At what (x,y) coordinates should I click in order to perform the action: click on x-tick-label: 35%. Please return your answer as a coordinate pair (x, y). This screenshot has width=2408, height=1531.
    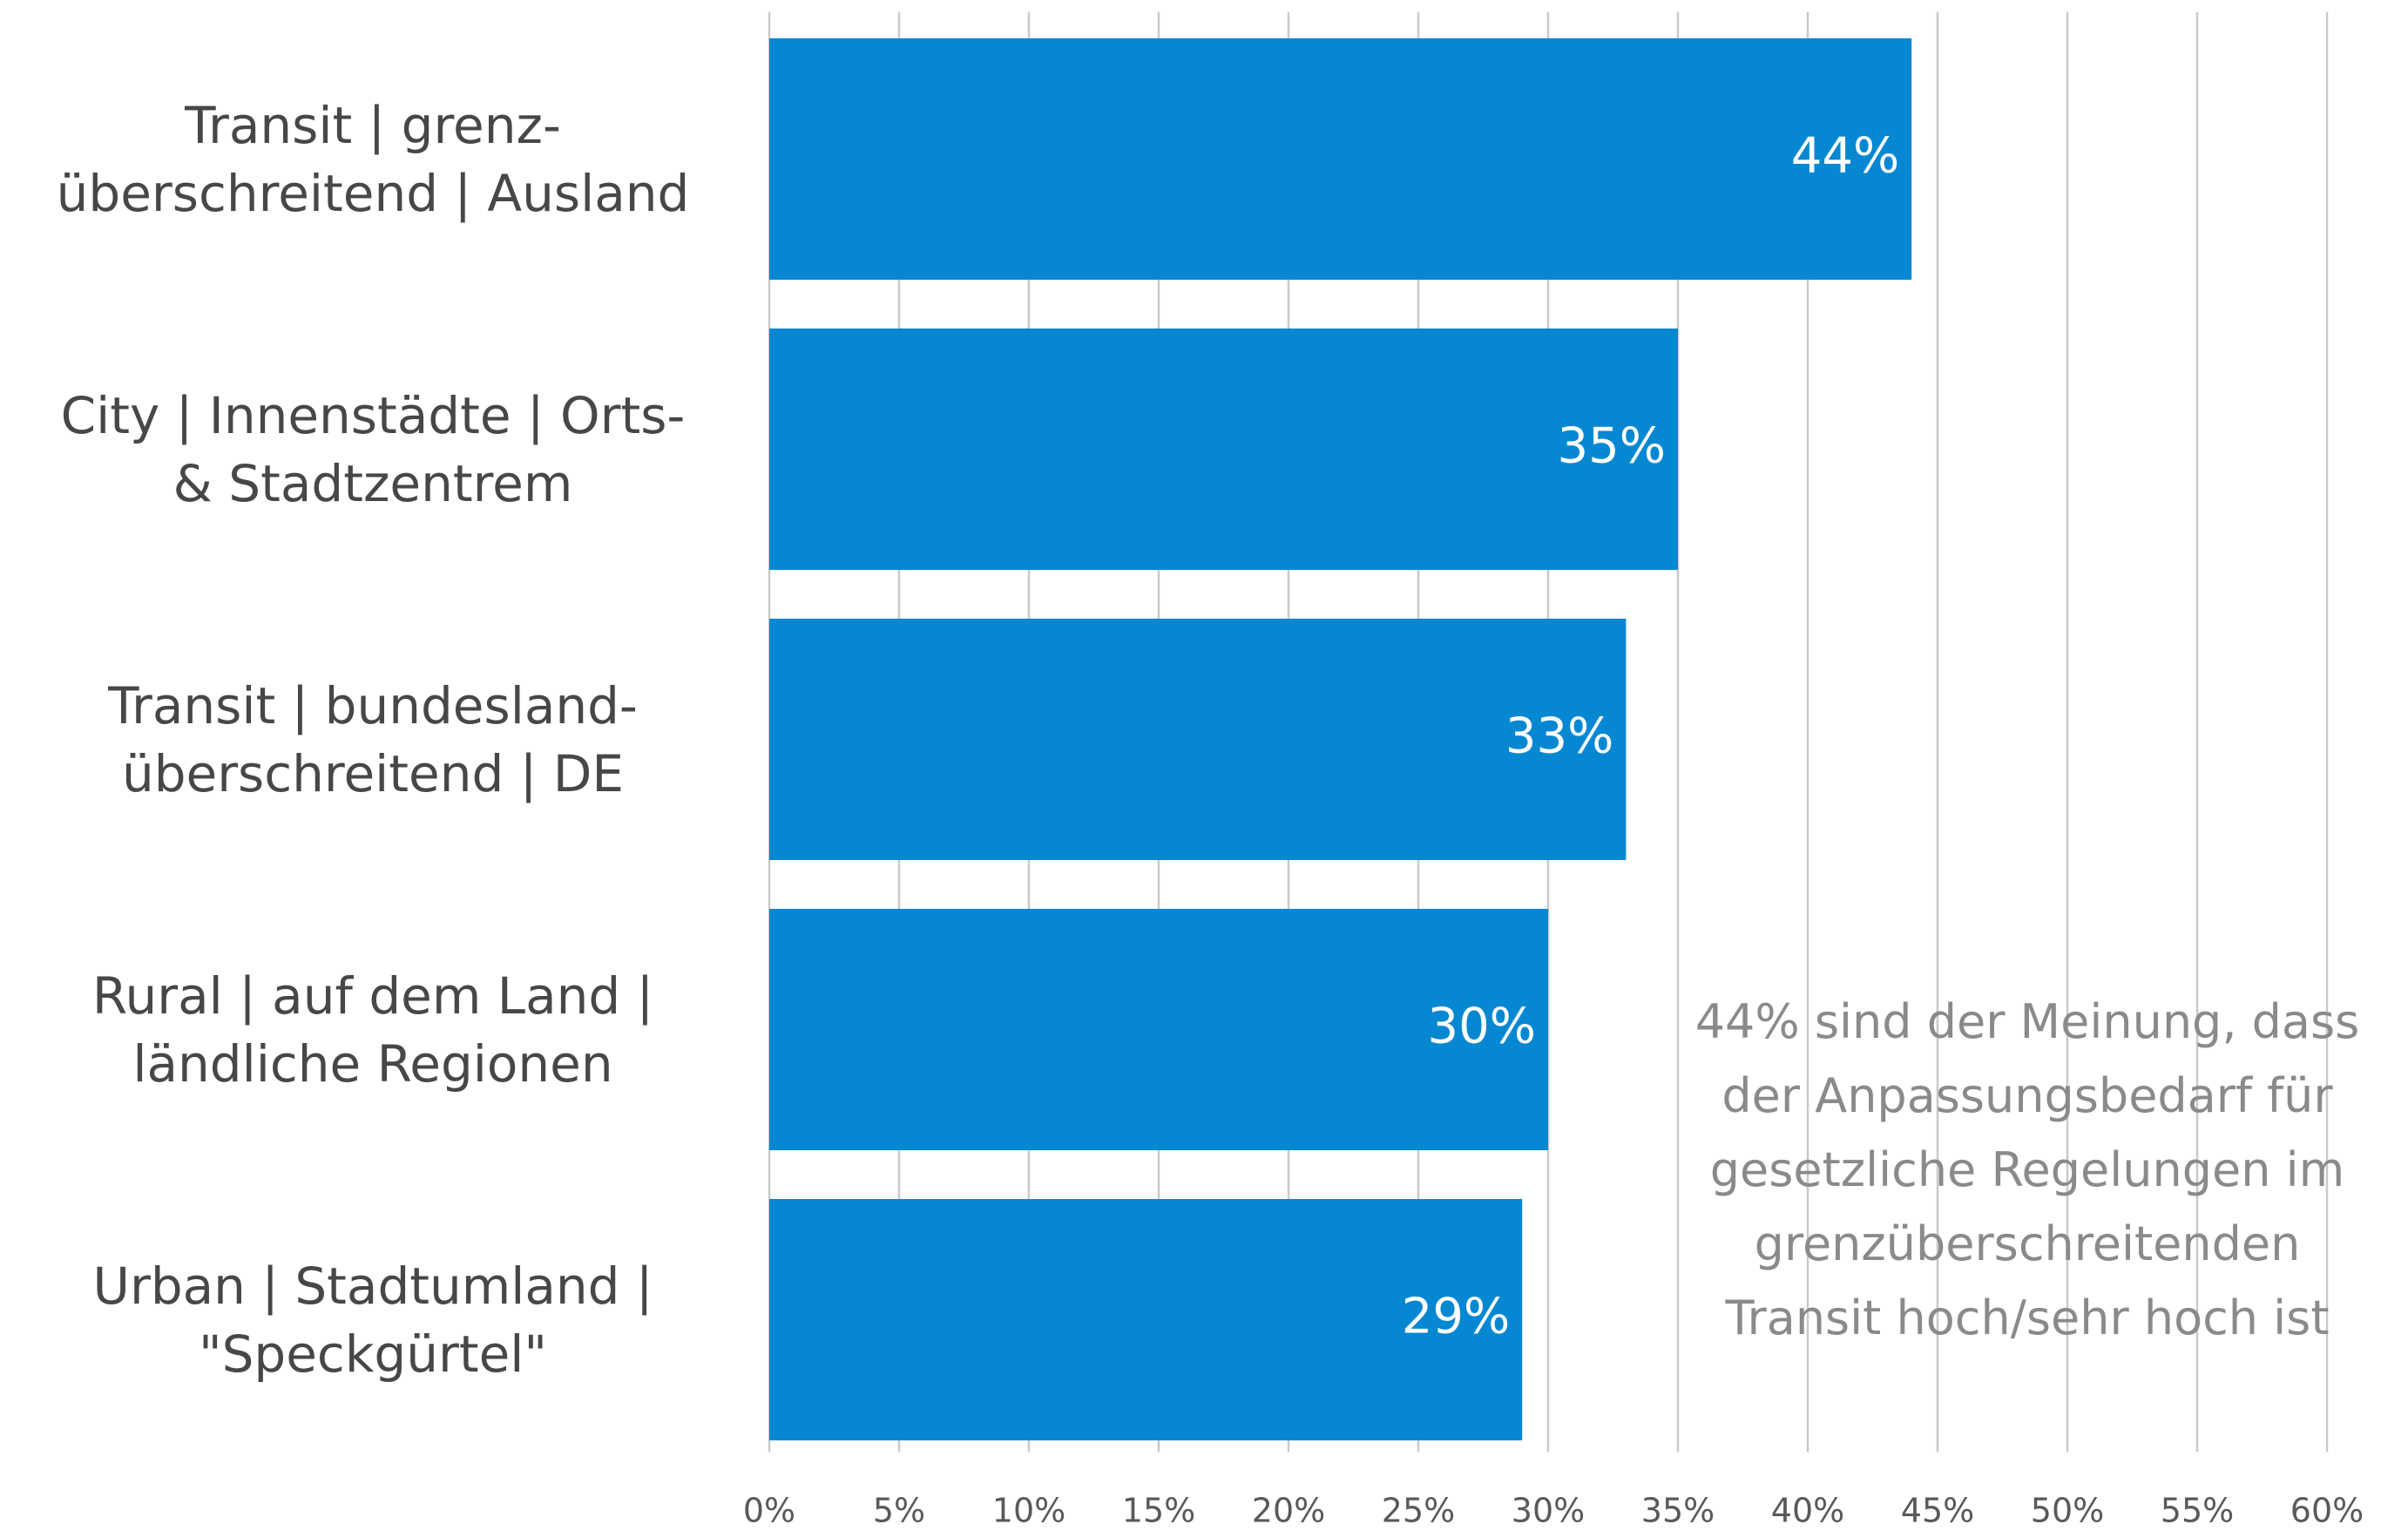
    Looking at the image, I should click on (1678, 1511).